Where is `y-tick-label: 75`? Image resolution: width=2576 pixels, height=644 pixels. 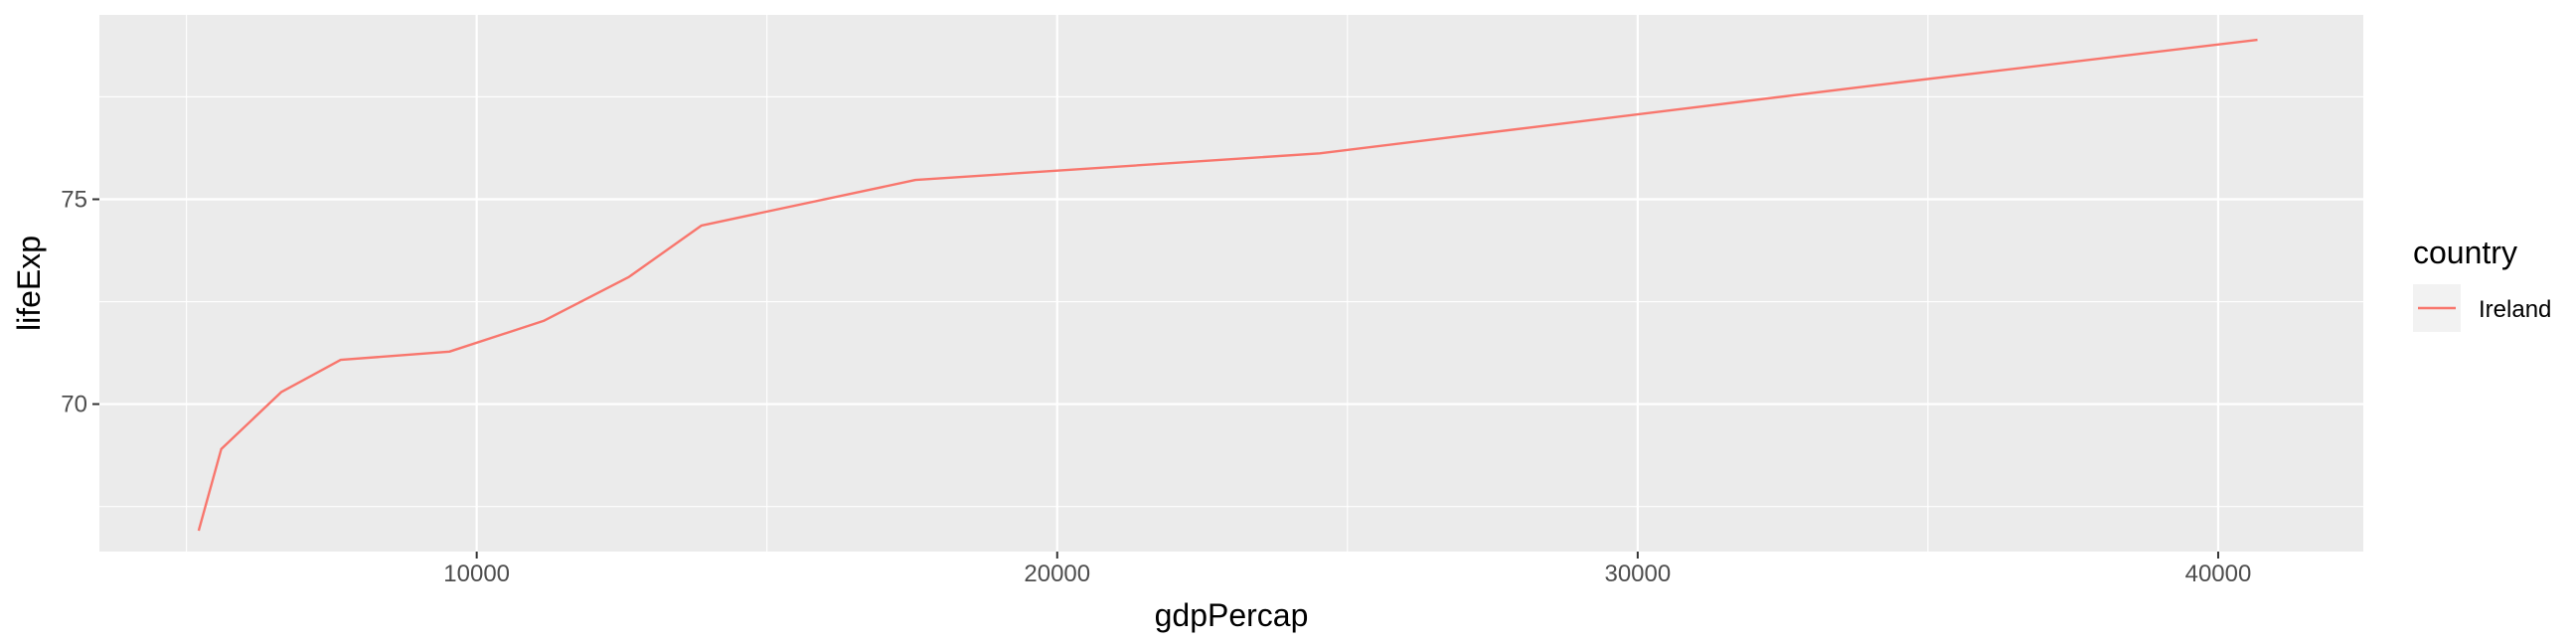
y-tick-label: 75 is located at coordinates (74, 199).